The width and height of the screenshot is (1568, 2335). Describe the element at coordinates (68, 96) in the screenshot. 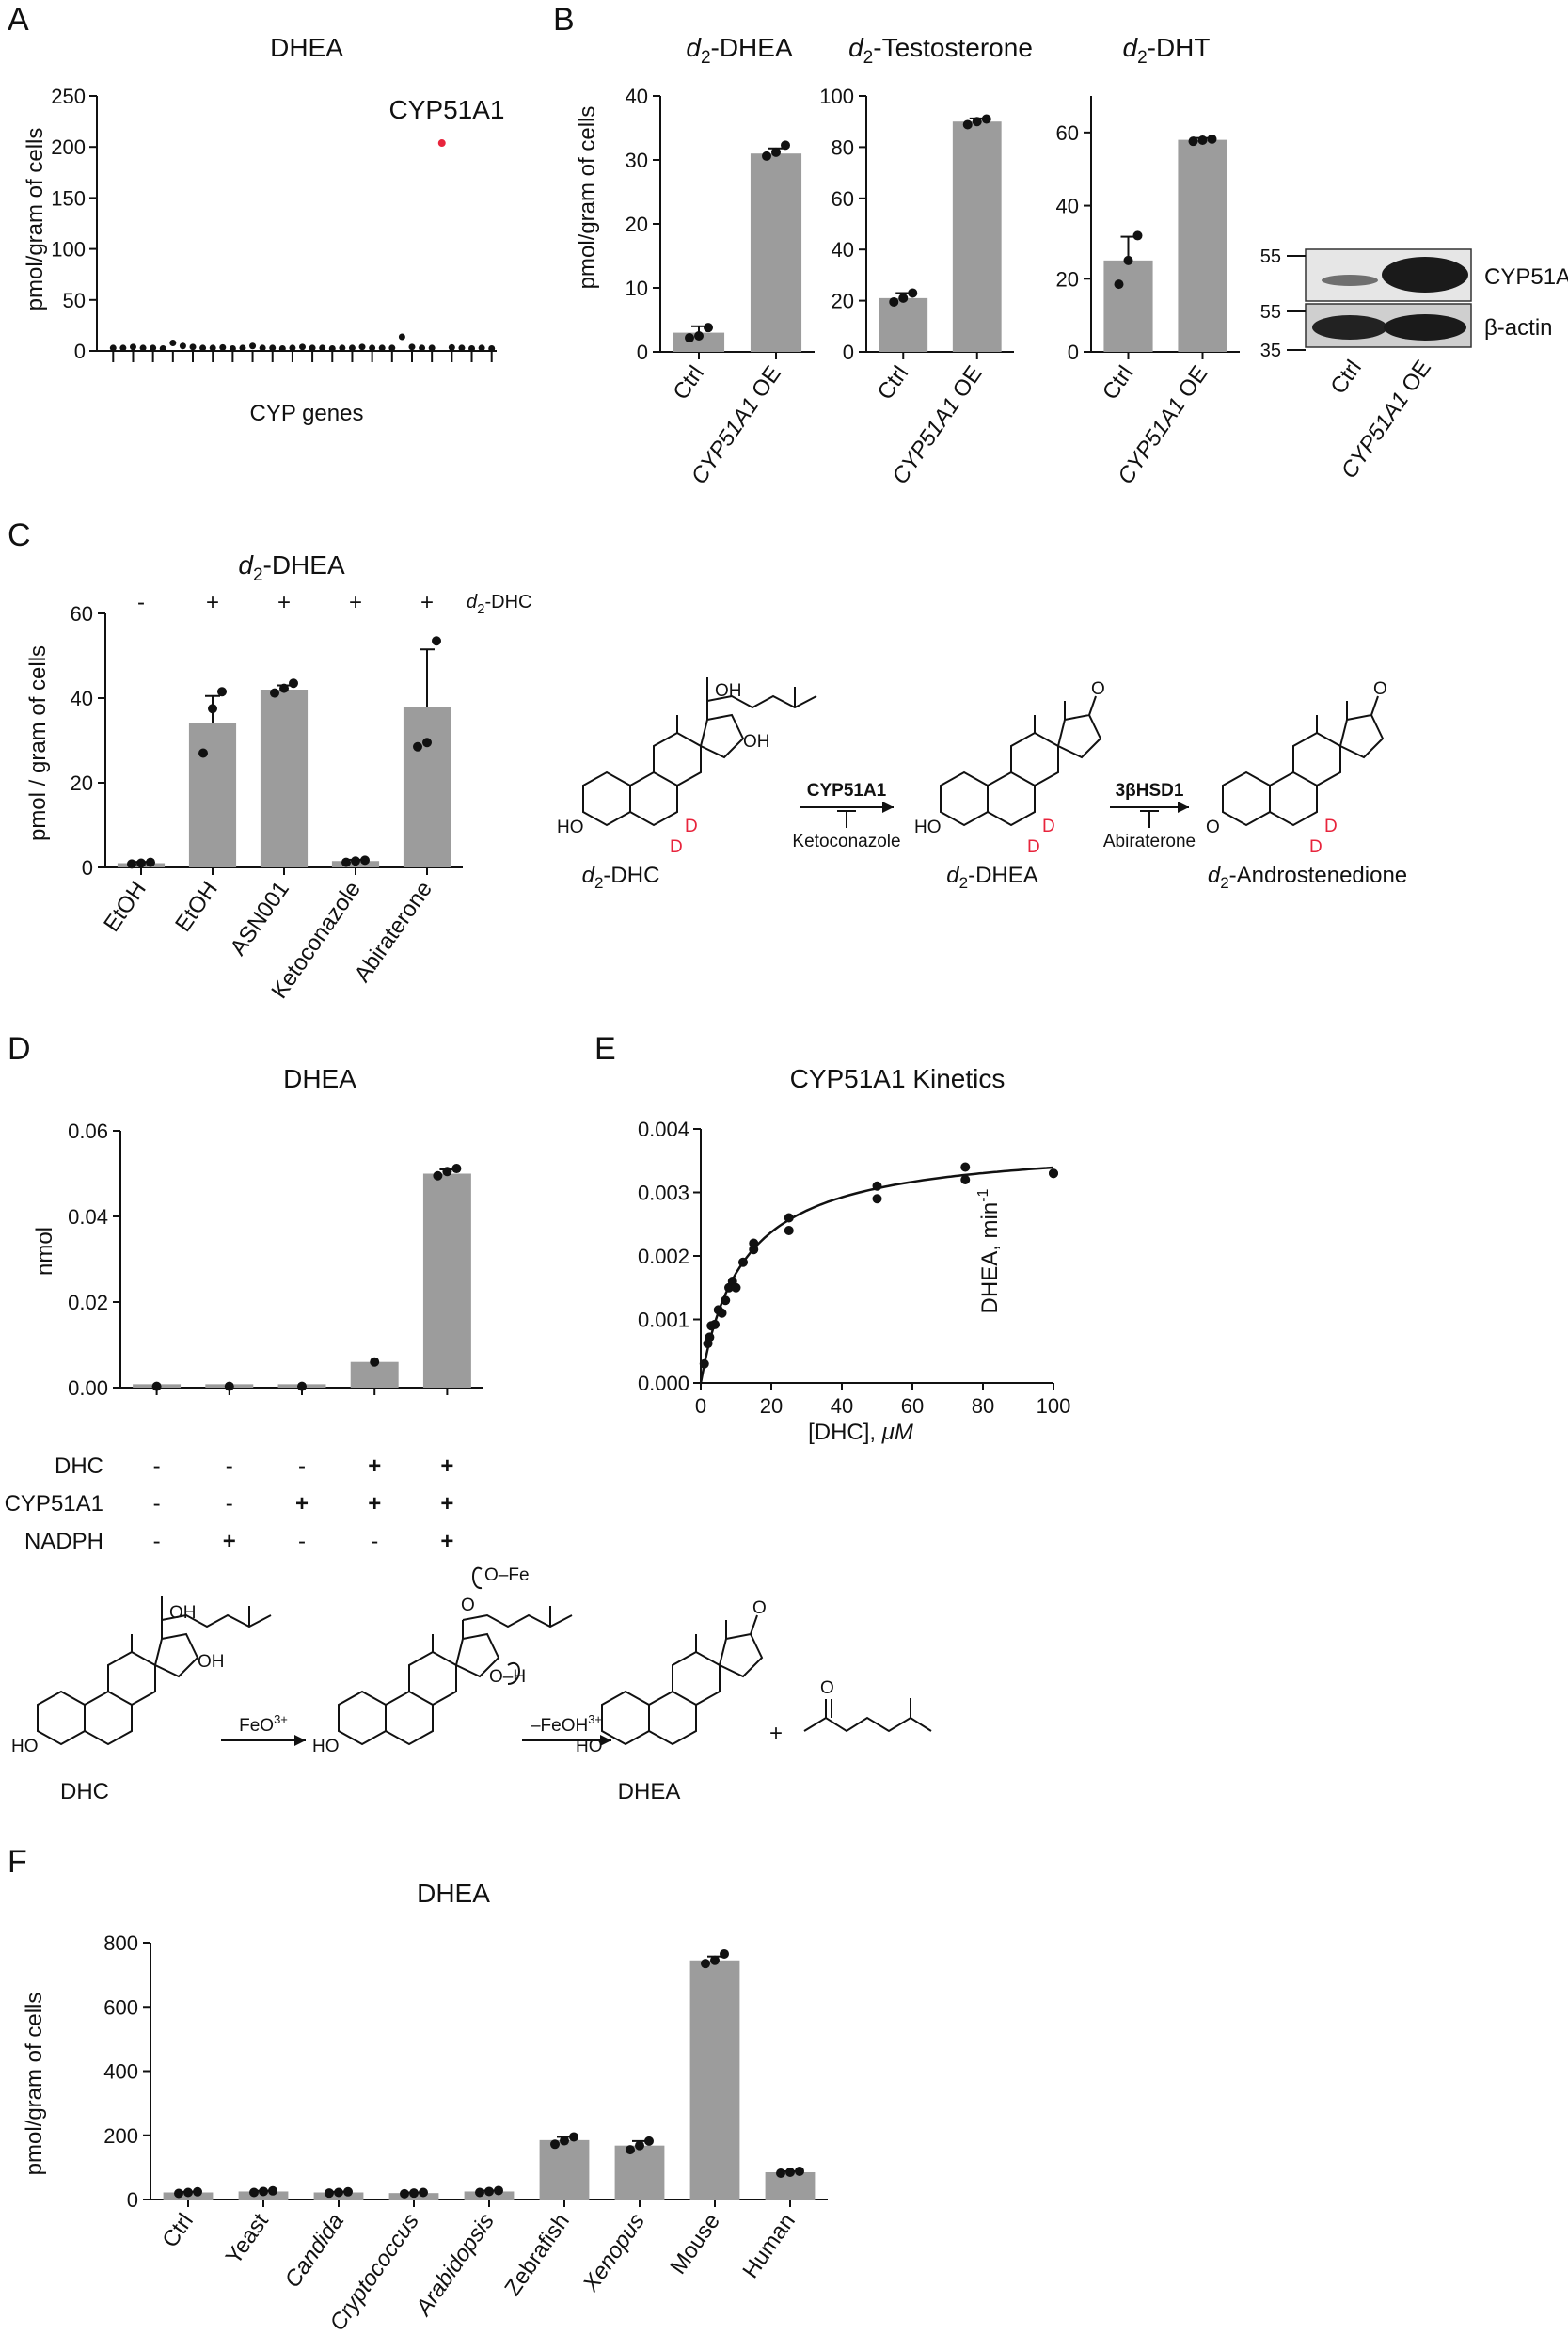

I see `y-tick-label: 250` at that location.